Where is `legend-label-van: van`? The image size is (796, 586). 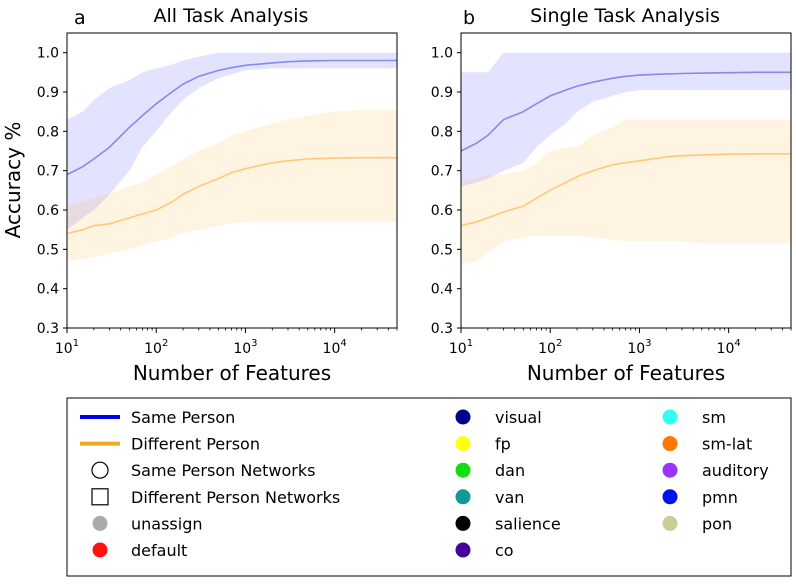
legend-label-van: van is located at coordinates (509, 497).